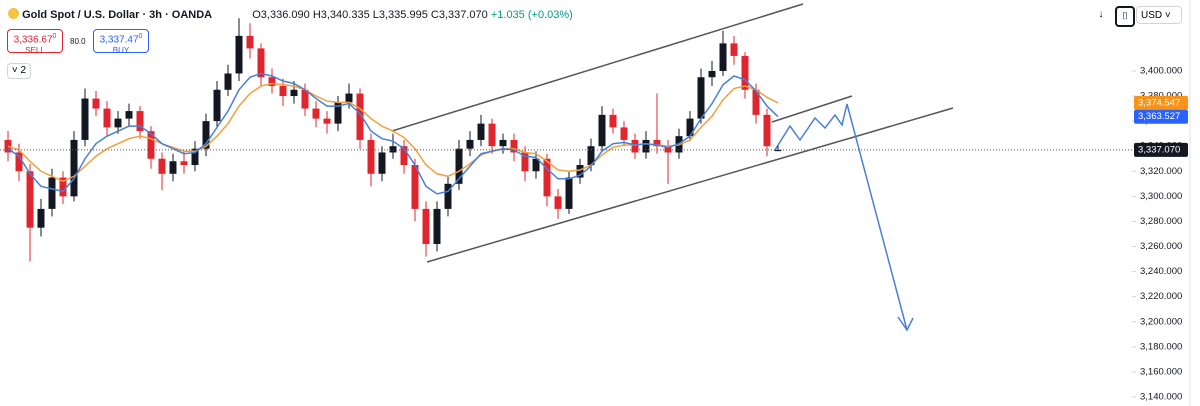 Image resolution: width=1200 pixels, height=406 pixels. I want to click on sell-price: 3,336.67, so click(33, 40).